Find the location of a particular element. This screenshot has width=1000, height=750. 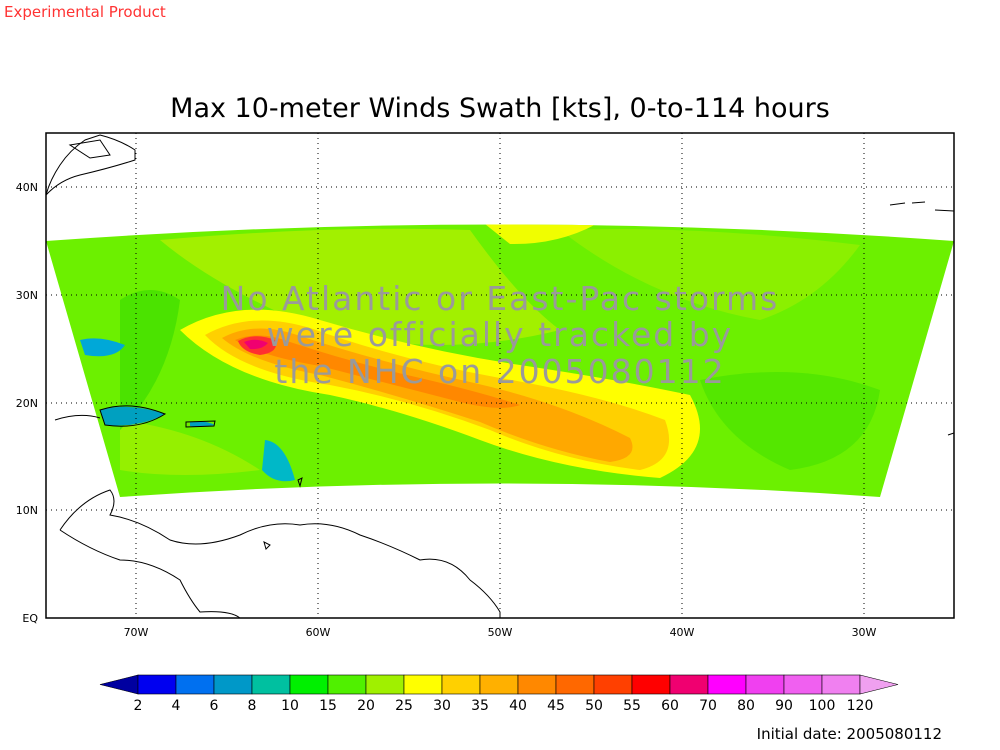

initial-date-label: Initial date: 2005080112 is located at coordinates (849, 734).